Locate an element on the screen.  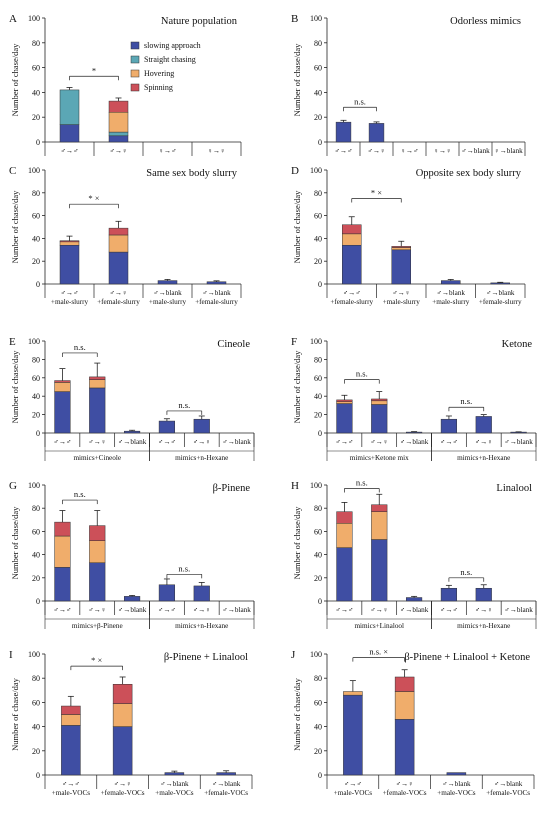
group-label: mimics+Cineole is located at coordinates (97, 458).